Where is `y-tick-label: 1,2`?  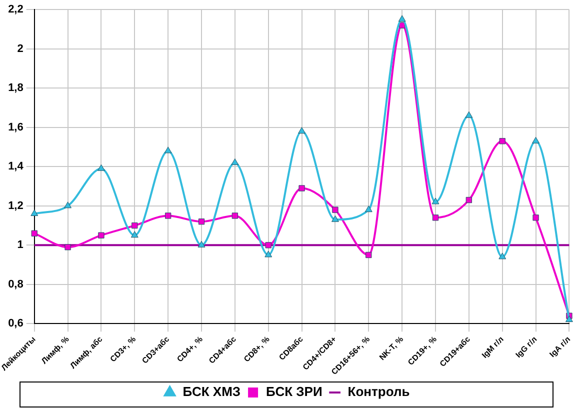
y-tick-label: 1,2 is located at coordinates (16, 206).